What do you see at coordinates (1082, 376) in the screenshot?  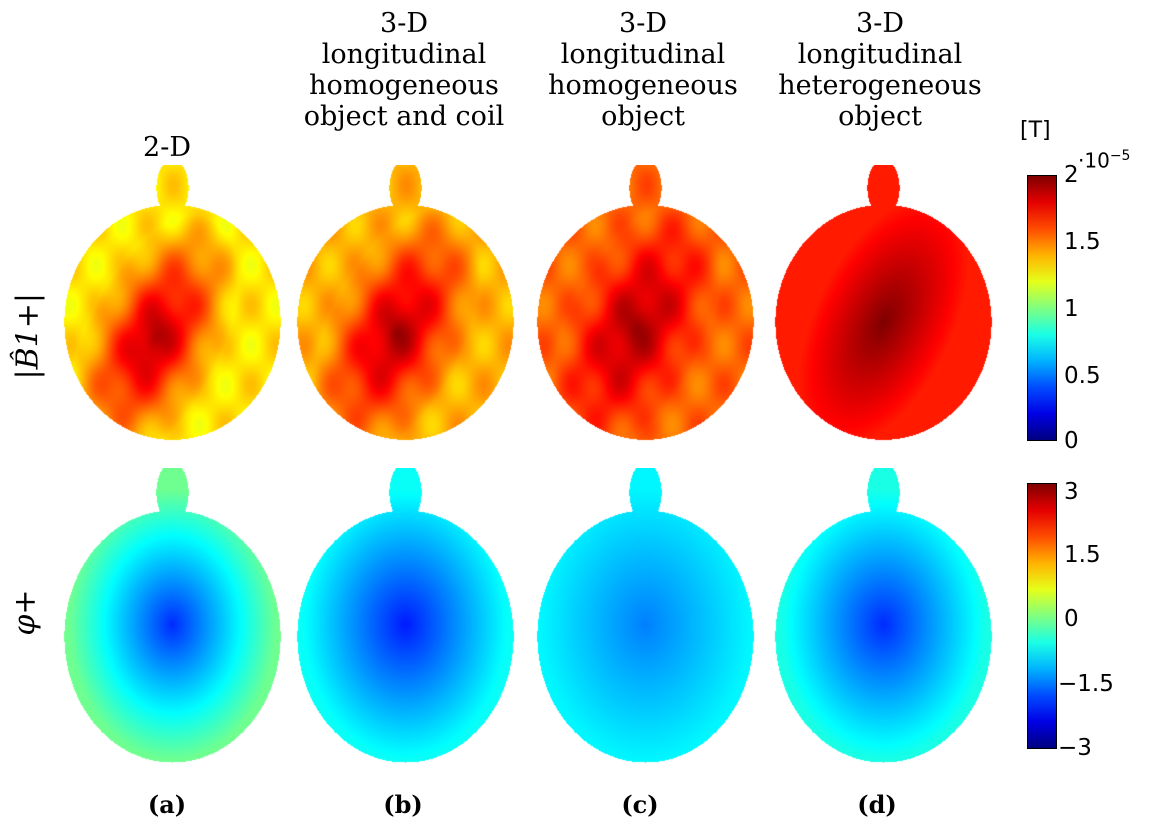 I see `colorbar-magnitude-tick-0.5: 0.5` at bounding box center [1082, 376].